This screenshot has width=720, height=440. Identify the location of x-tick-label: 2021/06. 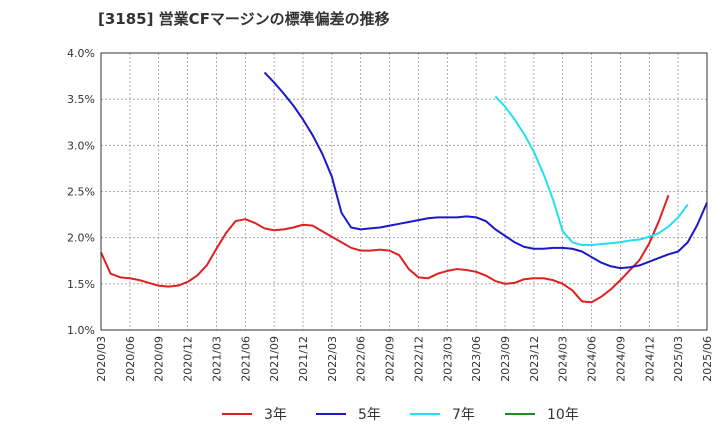
(245, 359).